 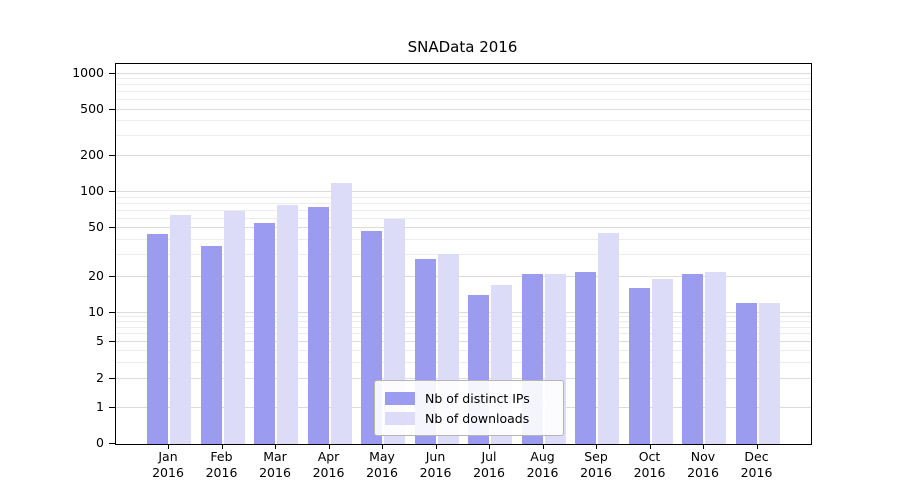 What do you see at coordinates (400, 398) in the screenshot?
I see `legend-swatch-ips` at bounding box center [400, 398].